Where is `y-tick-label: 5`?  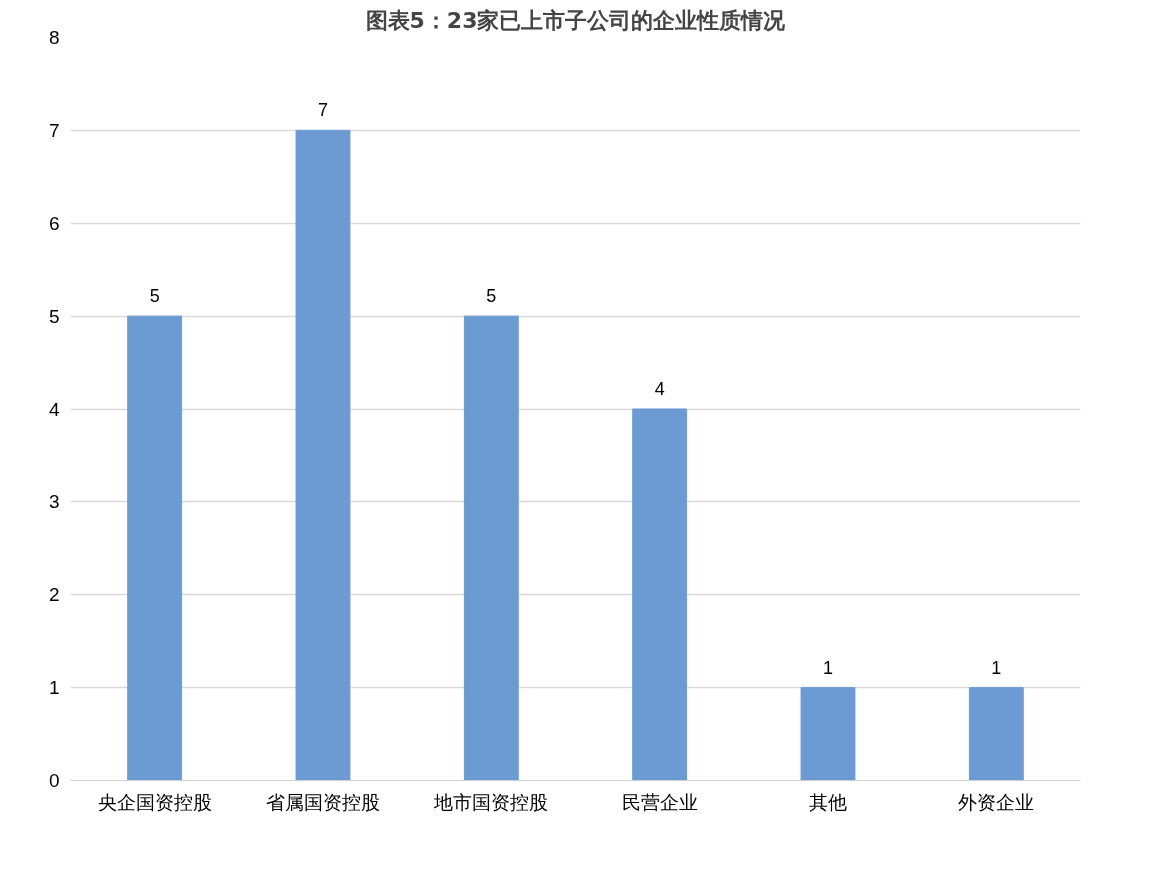
y-tick-label: 5 is located at coordinates (54, 316).